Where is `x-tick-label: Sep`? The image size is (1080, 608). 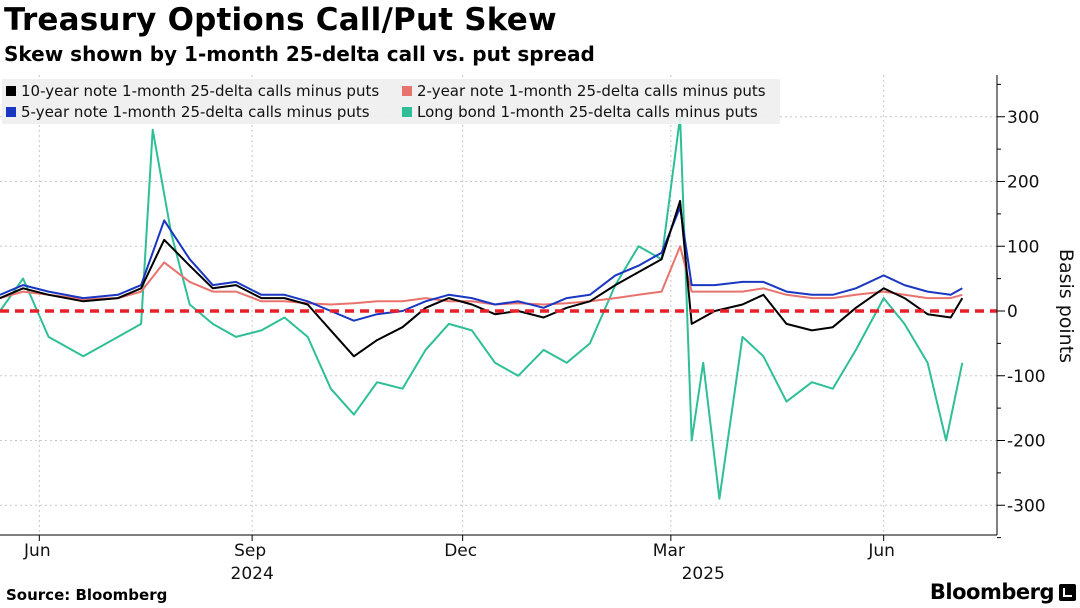 x-tick-label: Sep is located at coordinates (250, 551).